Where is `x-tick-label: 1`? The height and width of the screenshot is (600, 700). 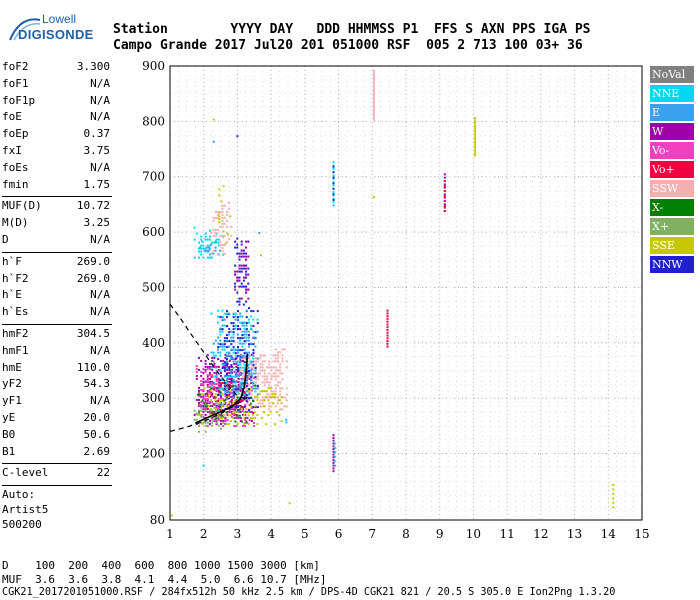 x-tick-label: 1 is located at coordinates (170, 534).